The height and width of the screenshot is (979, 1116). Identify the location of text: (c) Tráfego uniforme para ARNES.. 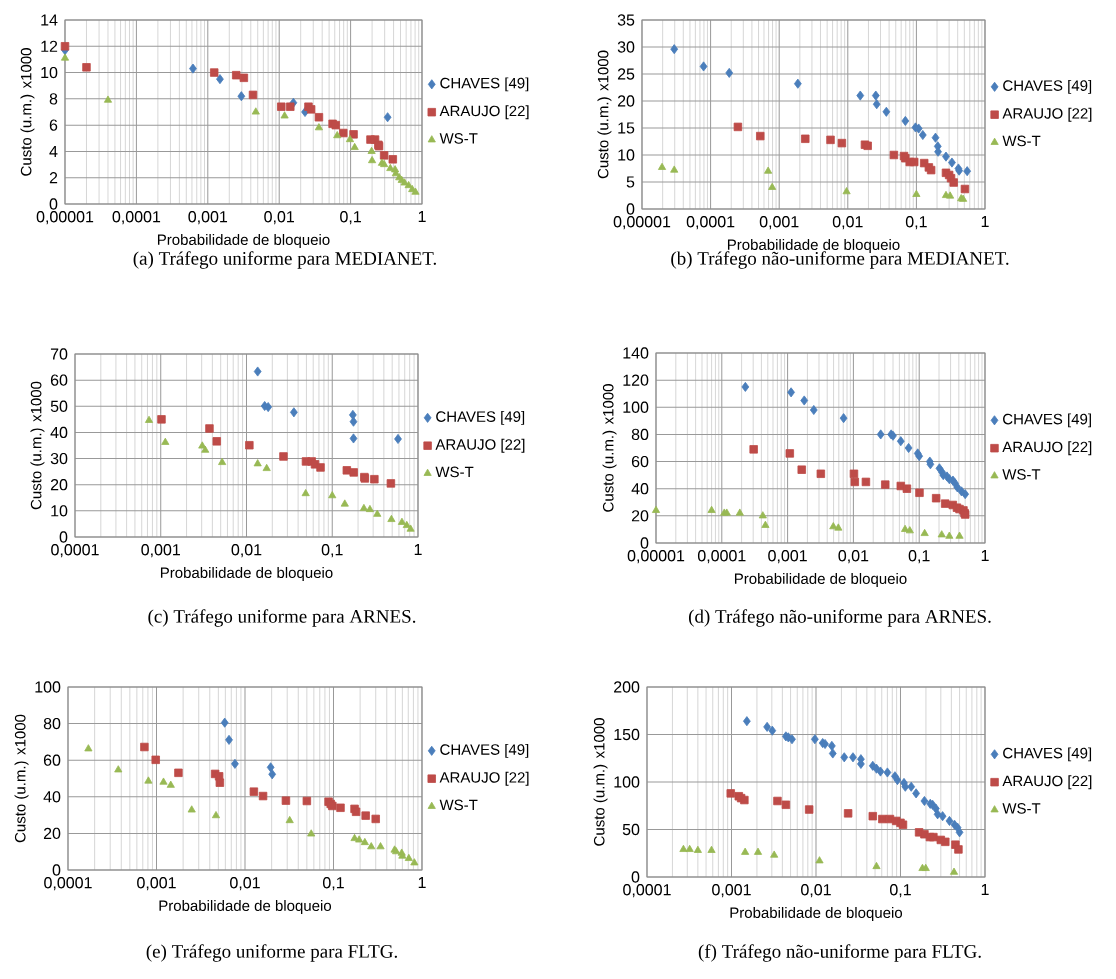
(282, 618).